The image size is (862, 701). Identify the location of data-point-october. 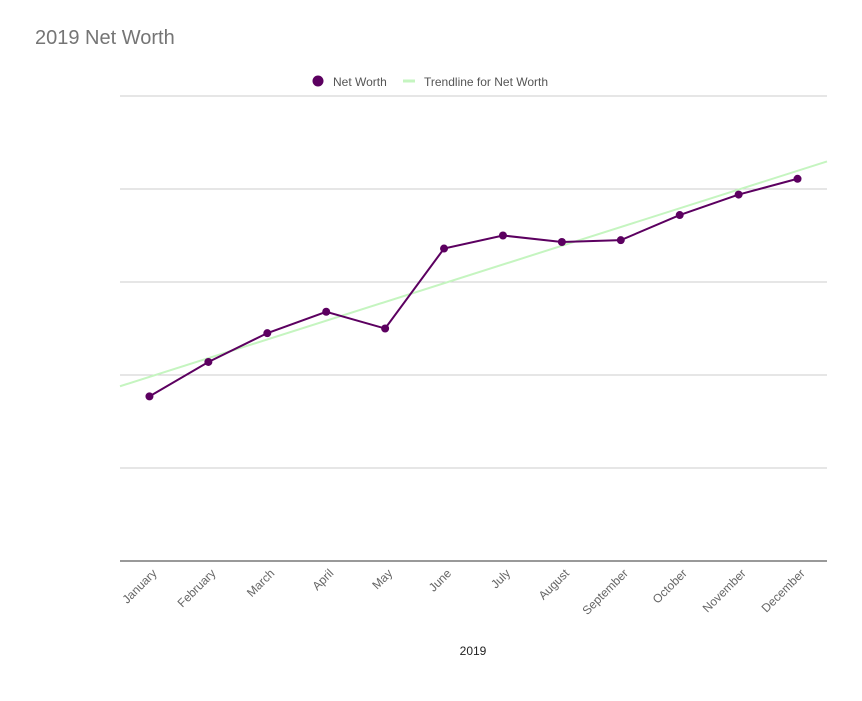
(679, 215).